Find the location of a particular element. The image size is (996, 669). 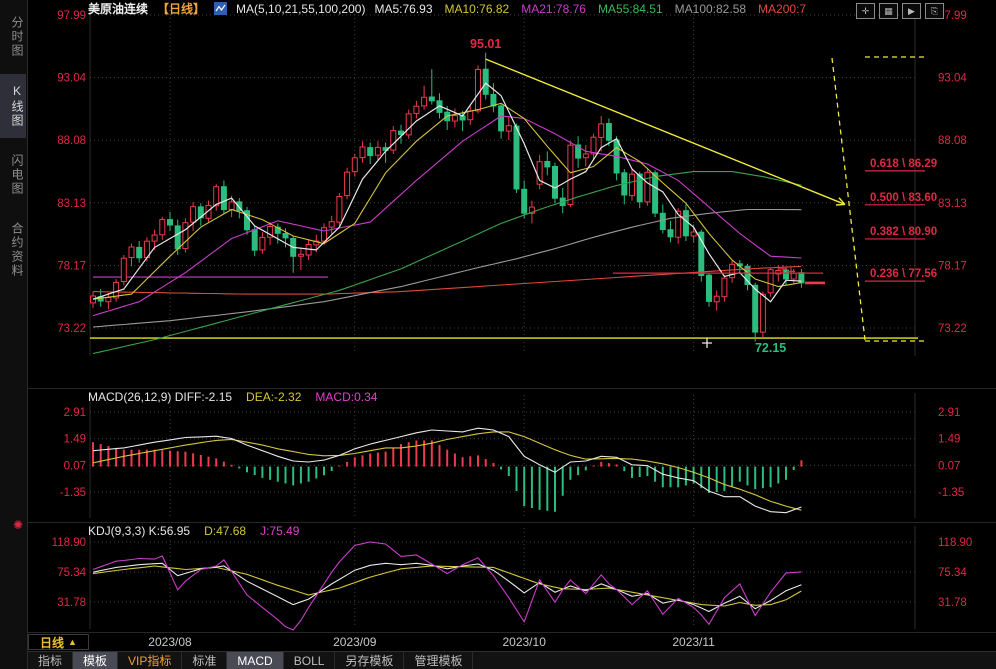

ma-value-label: MA55:84.51 is located at coordinates (630, 8).